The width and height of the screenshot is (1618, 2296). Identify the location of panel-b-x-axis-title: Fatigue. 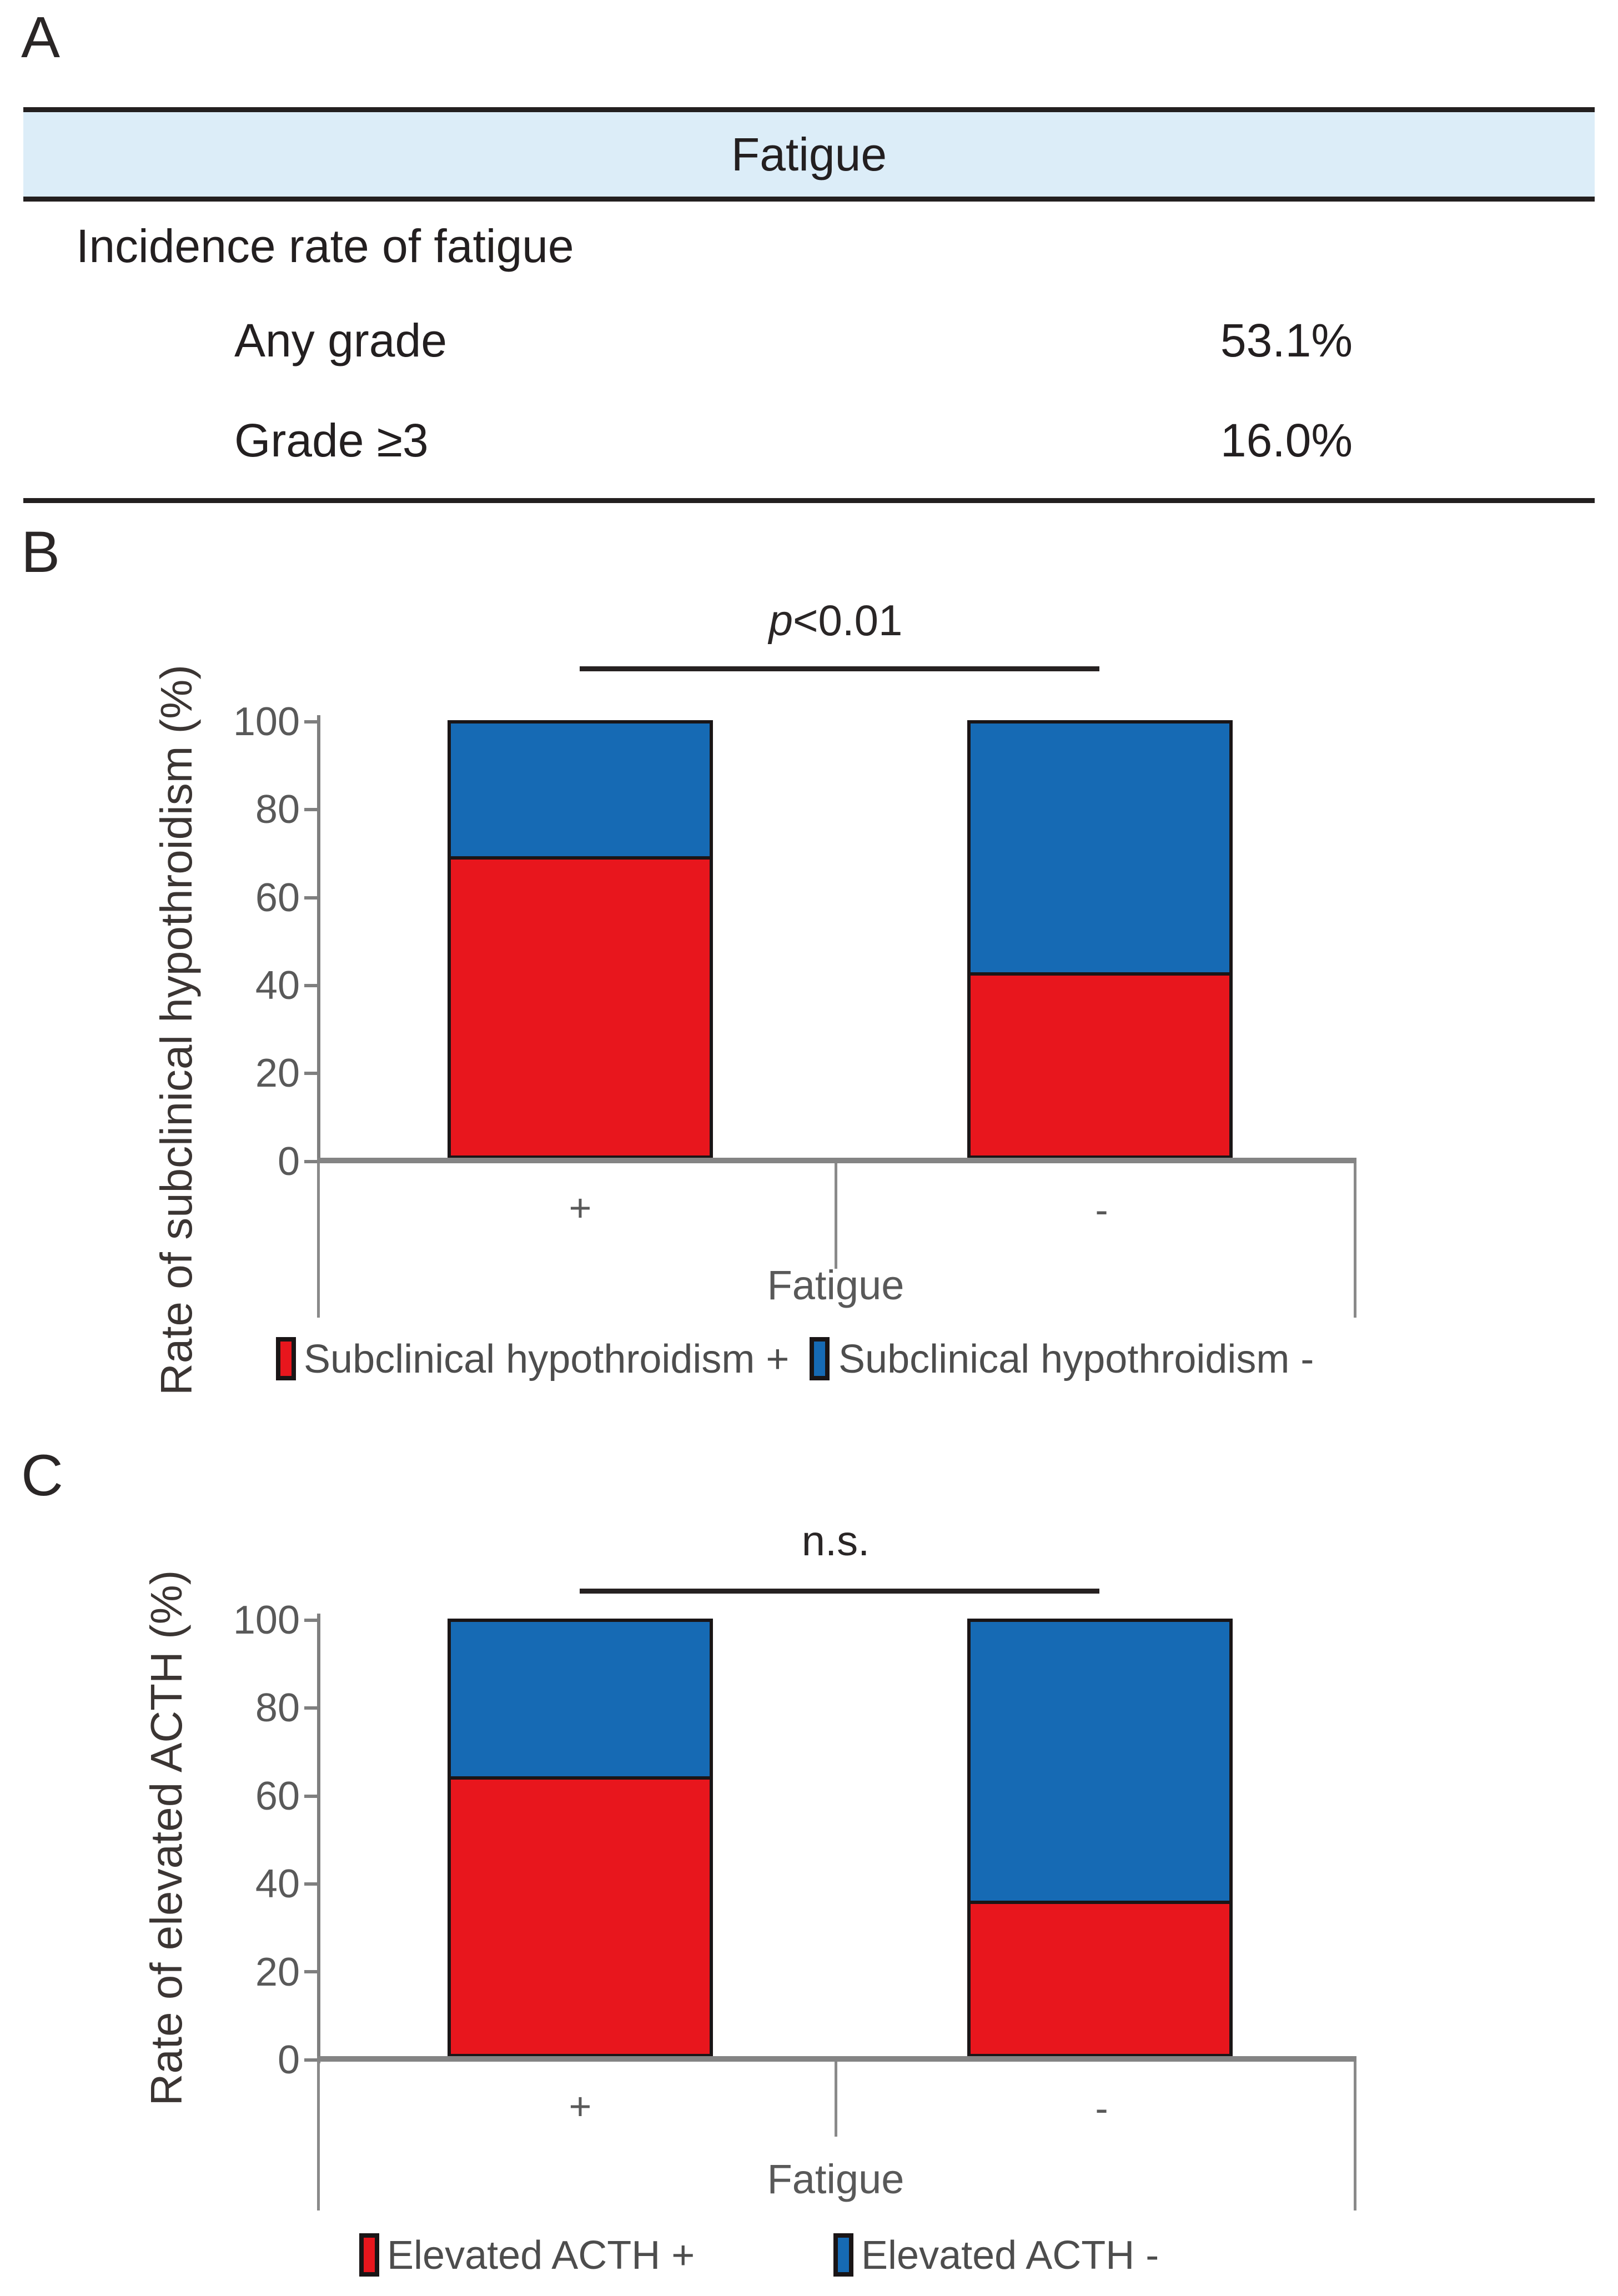
(836, 1285).